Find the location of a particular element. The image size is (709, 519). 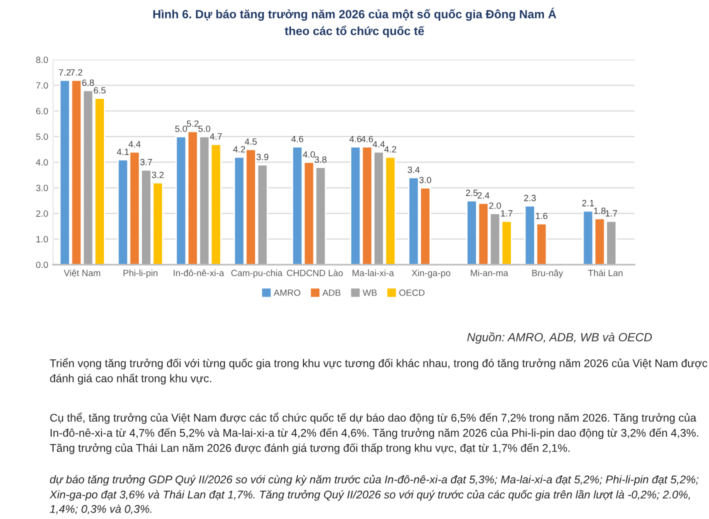

data-label: 2.3 is located at coordinates (530, 198).